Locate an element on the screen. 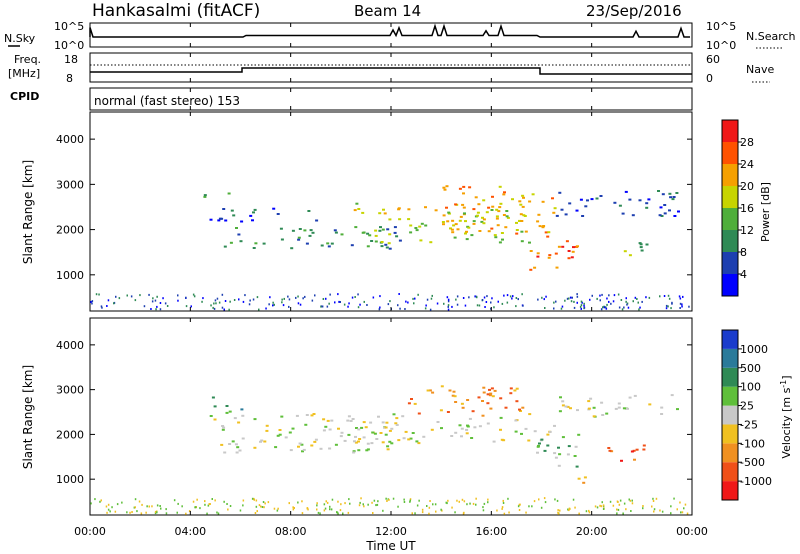  y-tick-label: 4000 is located at coordinates (70, 345).